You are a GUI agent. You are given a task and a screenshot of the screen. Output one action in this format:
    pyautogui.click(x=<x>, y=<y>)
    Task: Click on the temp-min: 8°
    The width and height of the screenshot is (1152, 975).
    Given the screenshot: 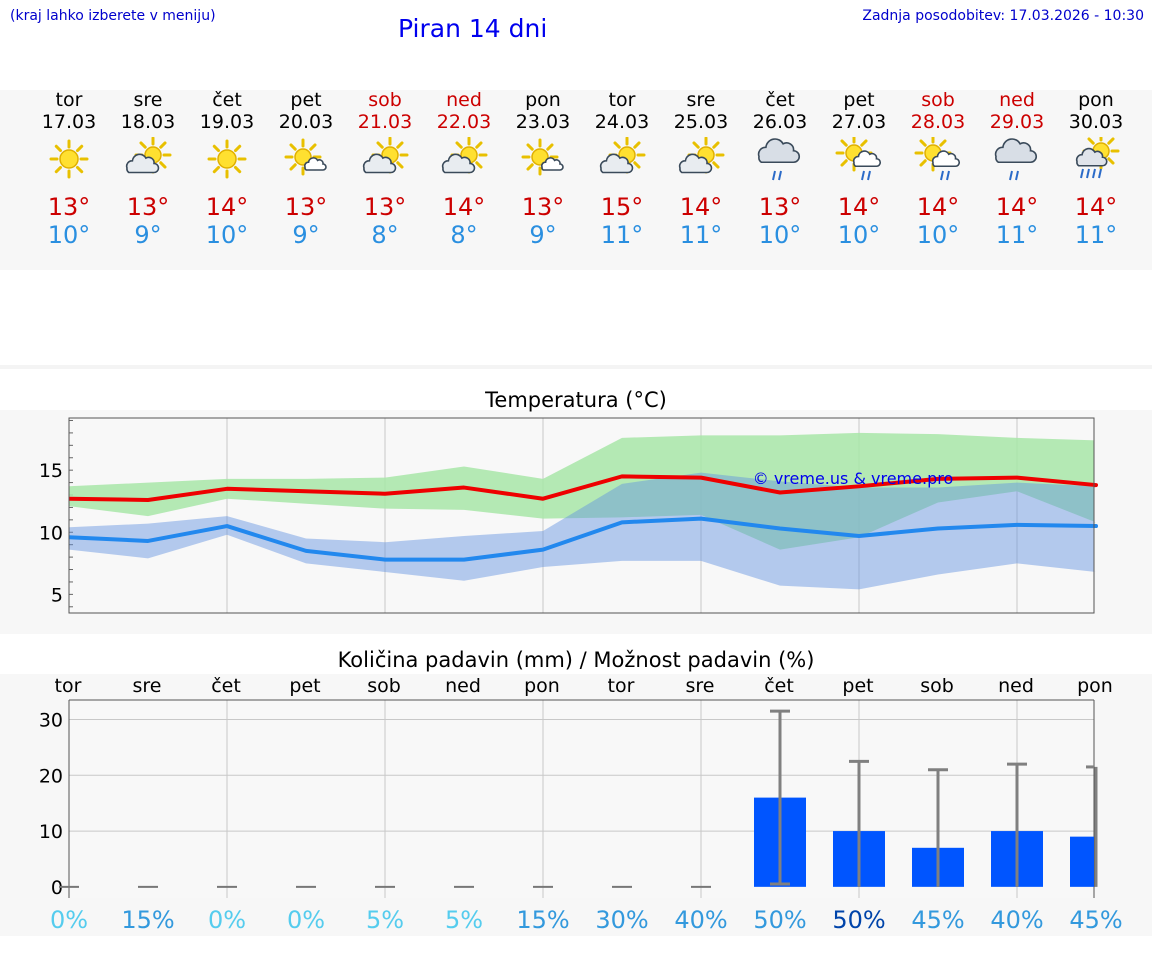 What is the action you would take?
    pyautogui.click(x=385, y=235)
    